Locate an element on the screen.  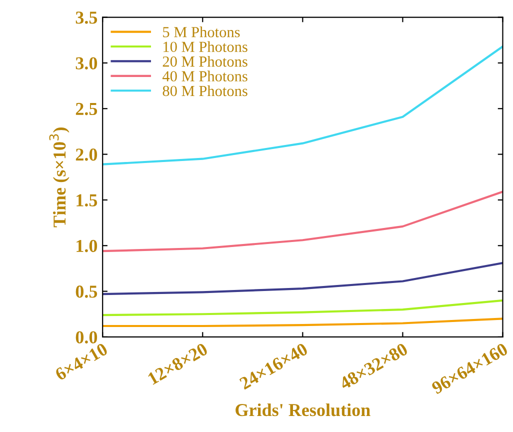
y-axis-title: Time (s×10$^{3}$) is located at coordinates (59, 178).